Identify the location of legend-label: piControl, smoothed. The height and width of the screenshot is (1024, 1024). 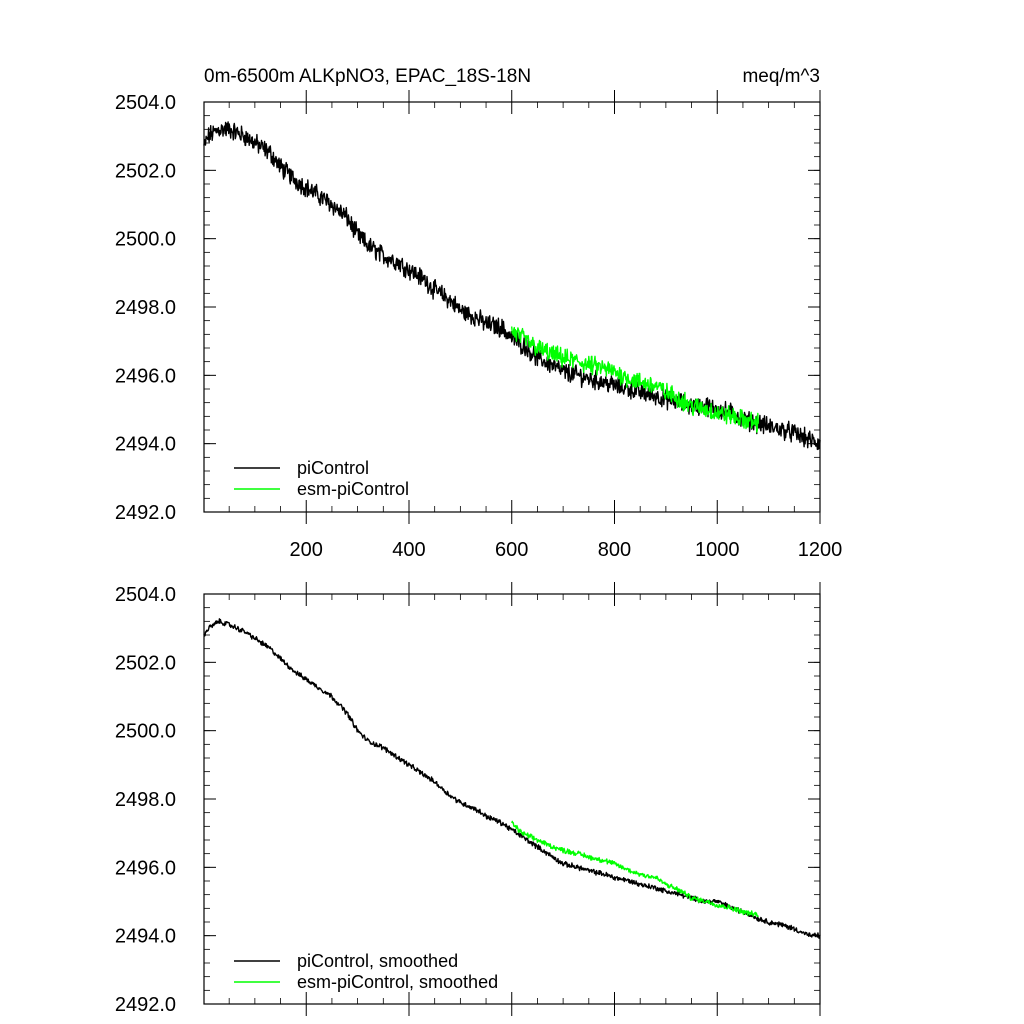
(377, 961).